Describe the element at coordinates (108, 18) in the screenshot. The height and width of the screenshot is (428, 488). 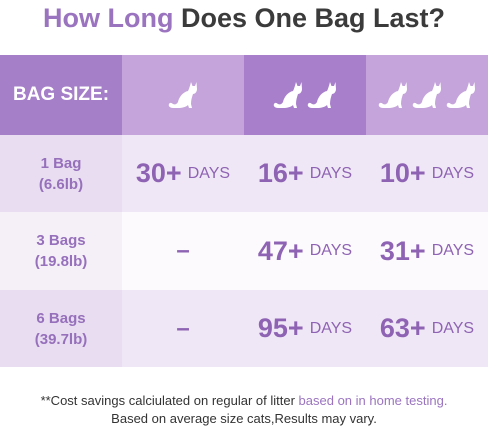
I see `title-accent: How Long` at that location.